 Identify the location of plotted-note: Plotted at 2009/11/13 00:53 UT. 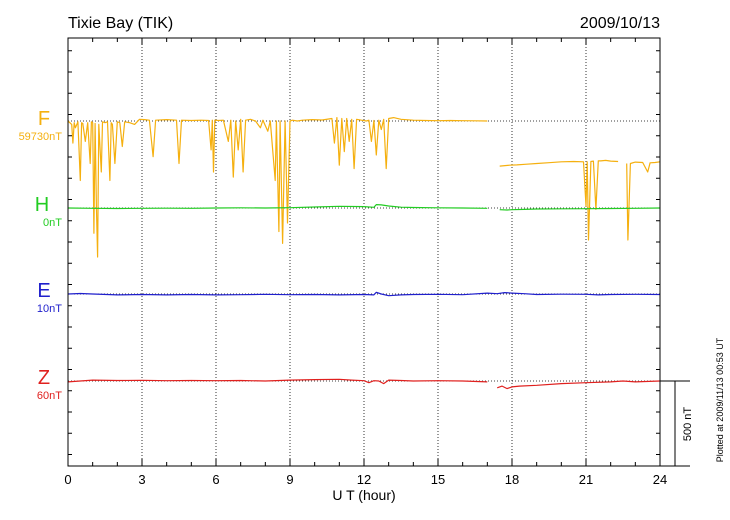
(720, 399).